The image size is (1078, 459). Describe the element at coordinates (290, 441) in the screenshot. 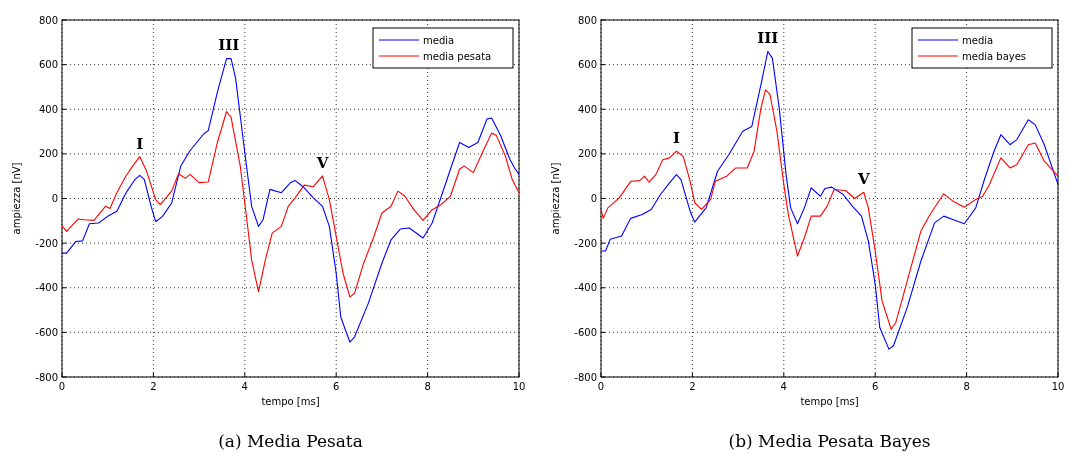

I see `text: (a) Media Pesata` at that location.